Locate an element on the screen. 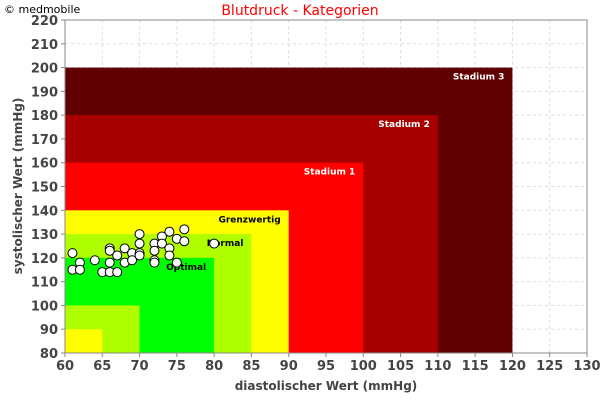  chart-title: Blutdruck - Kategorien is located at coordinates (299, 11).